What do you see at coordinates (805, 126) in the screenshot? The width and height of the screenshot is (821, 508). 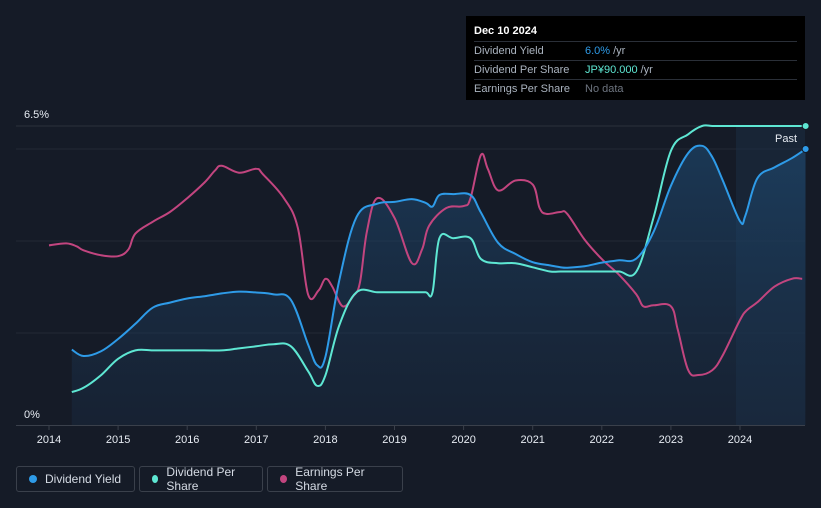 I see `dividend-per-share-endpoint` at bounding box center [805, 126].